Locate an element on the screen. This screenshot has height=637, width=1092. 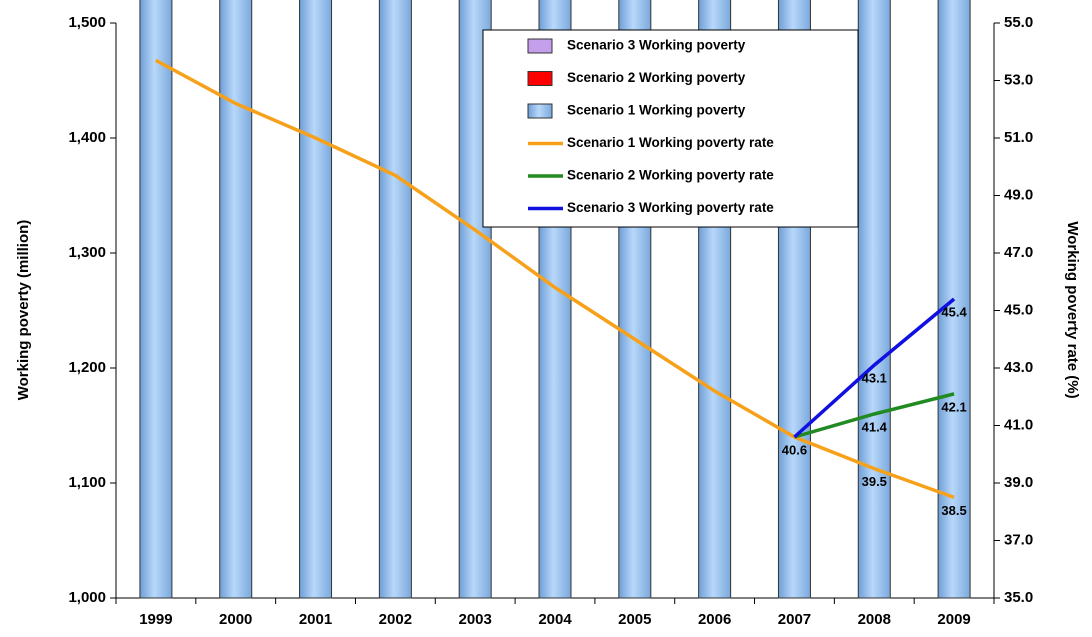
x-tick-label: 2006 is located at coordinates (714, 619).